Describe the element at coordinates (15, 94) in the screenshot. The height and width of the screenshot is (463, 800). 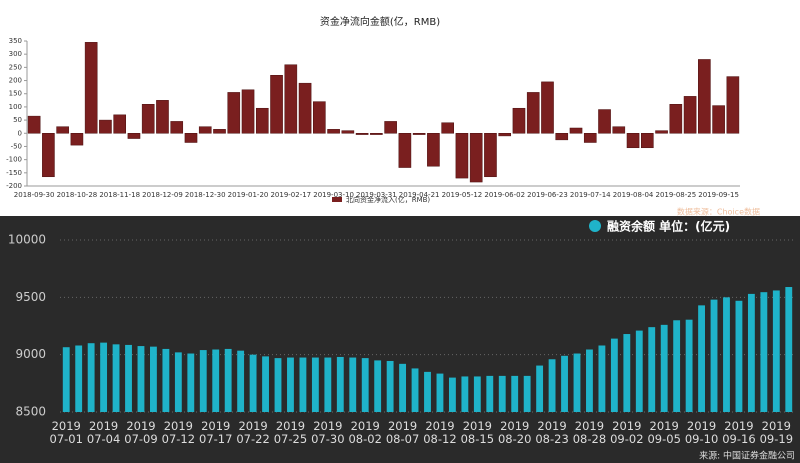
I see `y-tick-label: 150` at that location.